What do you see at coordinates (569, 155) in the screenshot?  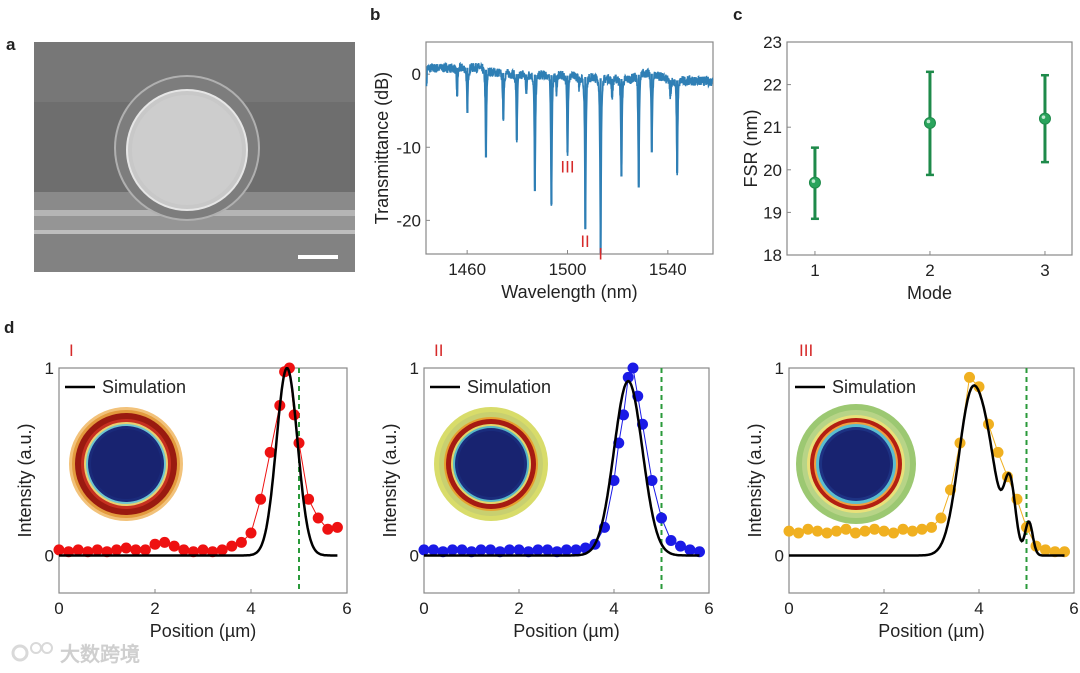 I see `spectrum-line` at bounding box center [569, 155].